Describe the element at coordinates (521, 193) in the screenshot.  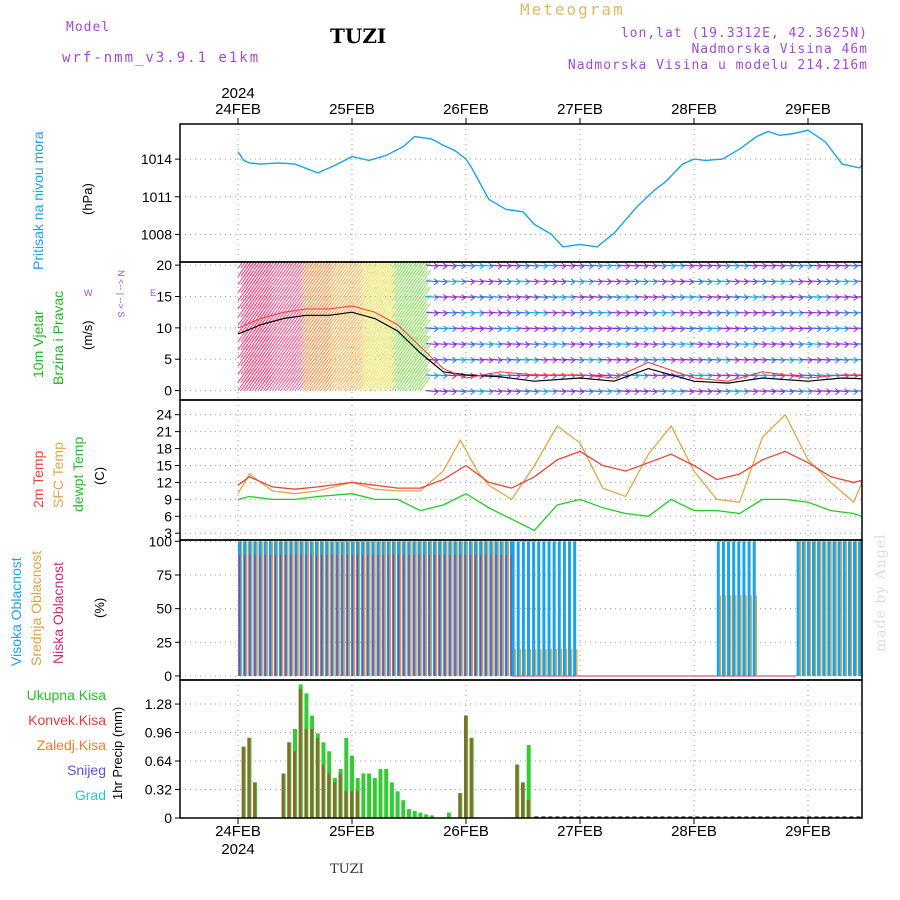
I see `panel-frame` at that location.